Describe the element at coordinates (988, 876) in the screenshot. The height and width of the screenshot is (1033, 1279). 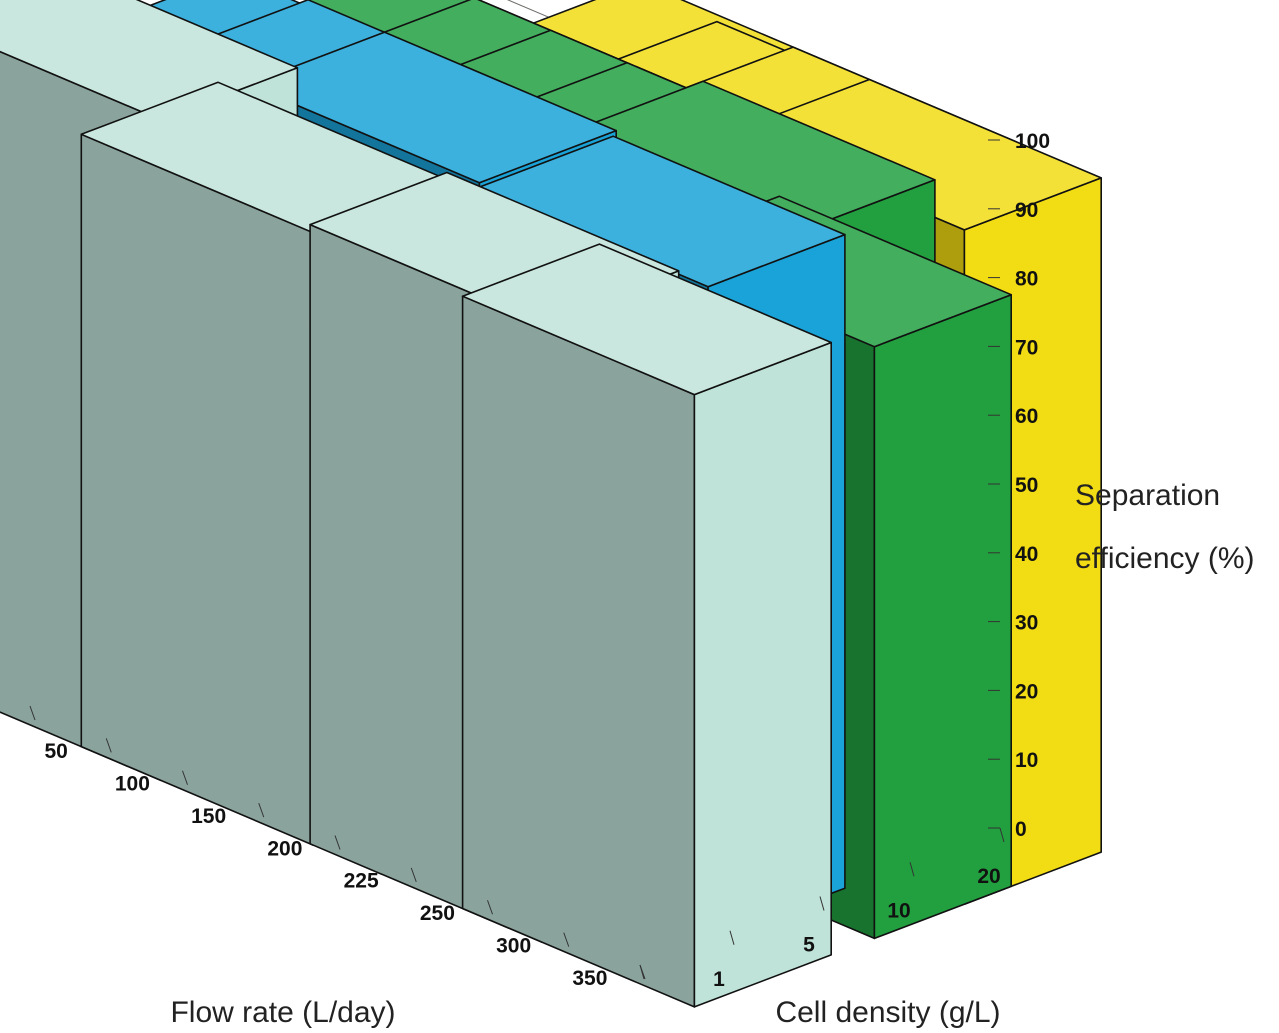
I see `y-tick-label: 20` at that location.